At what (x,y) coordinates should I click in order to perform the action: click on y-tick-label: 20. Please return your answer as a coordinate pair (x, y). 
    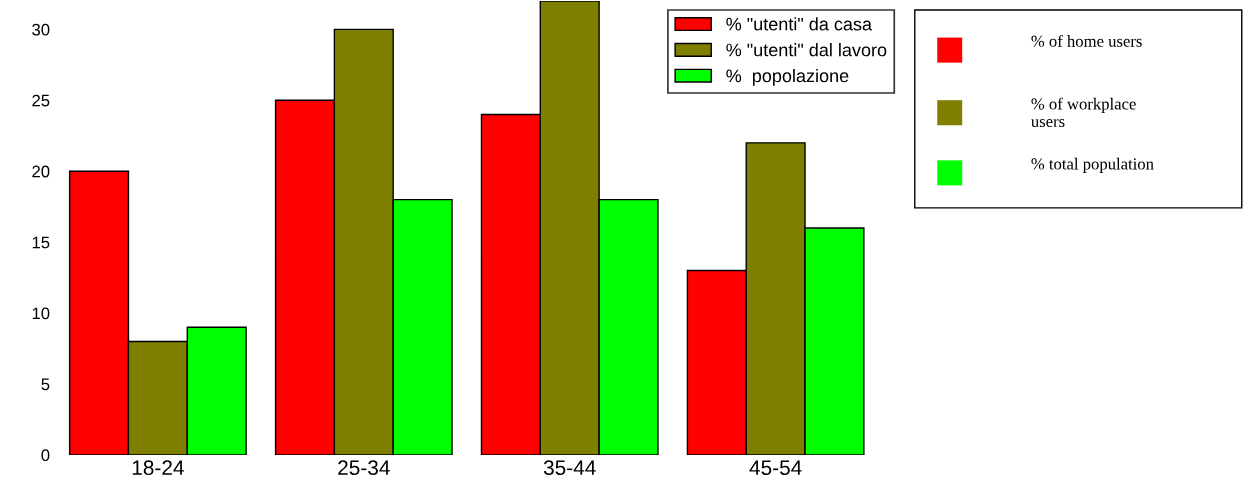
    Looking at the image, I should click on (41, 171).